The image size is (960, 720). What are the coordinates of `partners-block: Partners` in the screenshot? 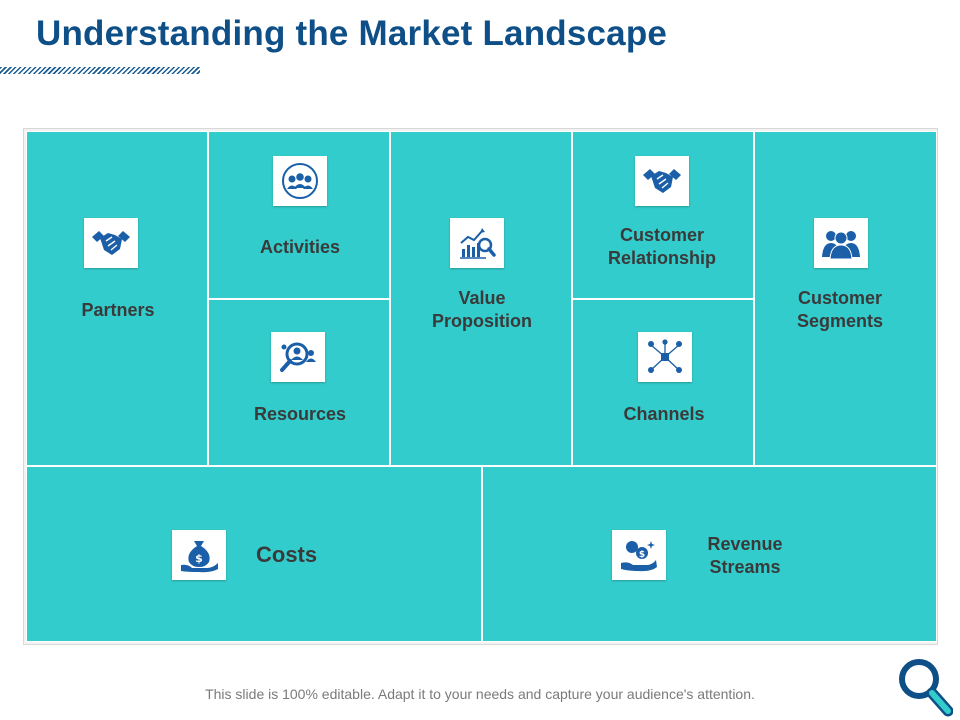 It's located at (117, 298).